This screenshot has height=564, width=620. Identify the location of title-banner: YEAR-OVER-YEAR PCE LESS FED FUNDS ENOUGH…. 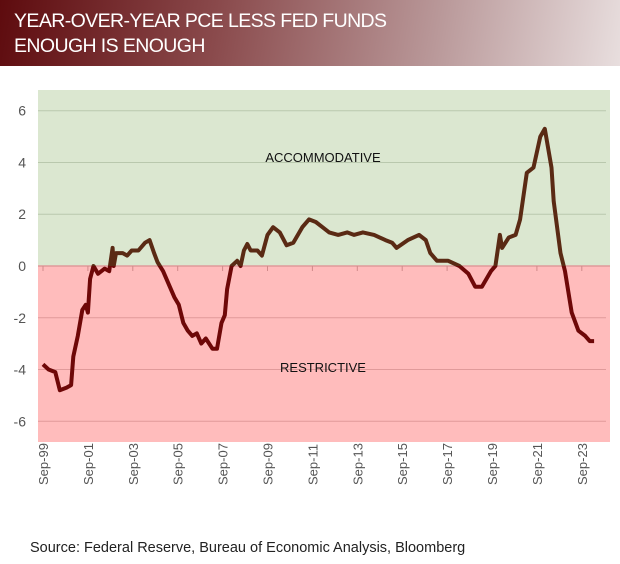
(310, 33).